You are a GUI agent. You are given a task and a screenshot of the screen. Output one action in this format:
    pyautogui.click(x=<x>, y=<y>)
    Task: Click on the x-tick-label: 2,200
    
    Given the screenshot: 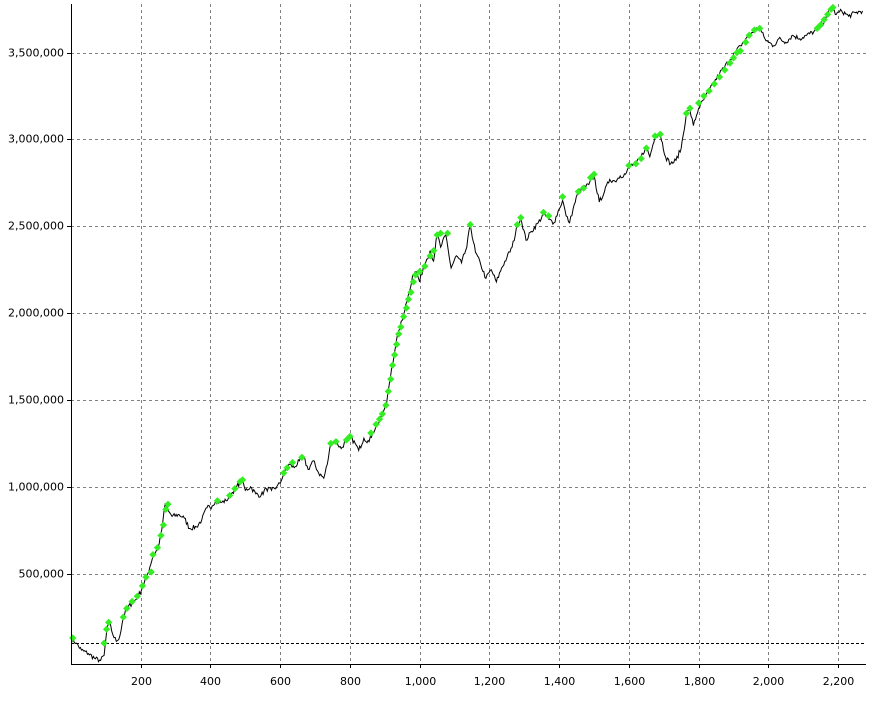 What is the action you would take?
    pyautogui.click(x=839, y=681)
    